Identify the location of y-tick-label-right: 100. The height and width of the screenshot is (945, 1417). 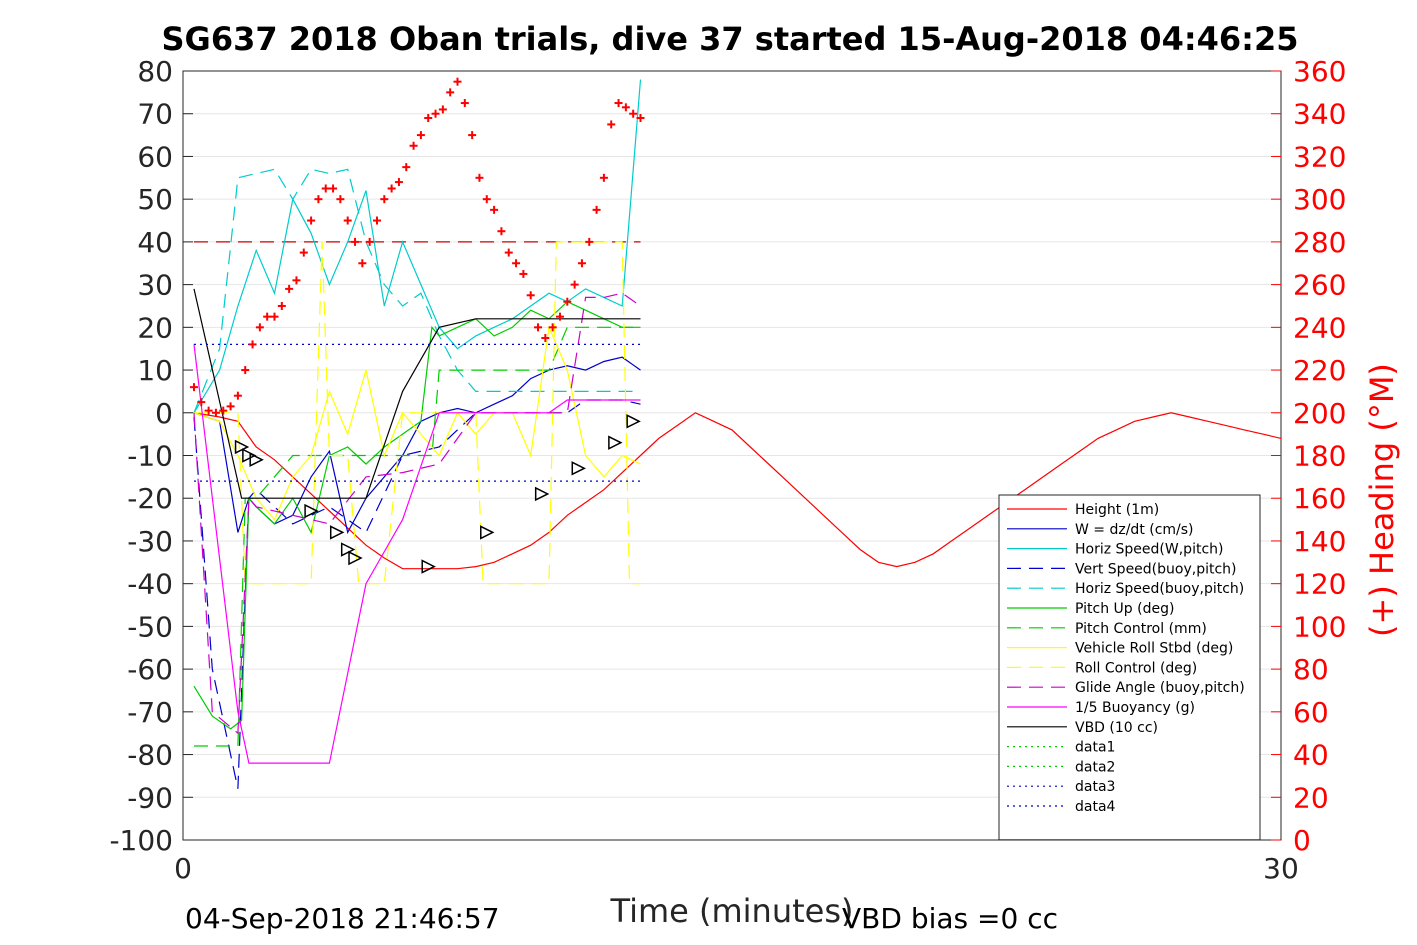
(1319, 626).